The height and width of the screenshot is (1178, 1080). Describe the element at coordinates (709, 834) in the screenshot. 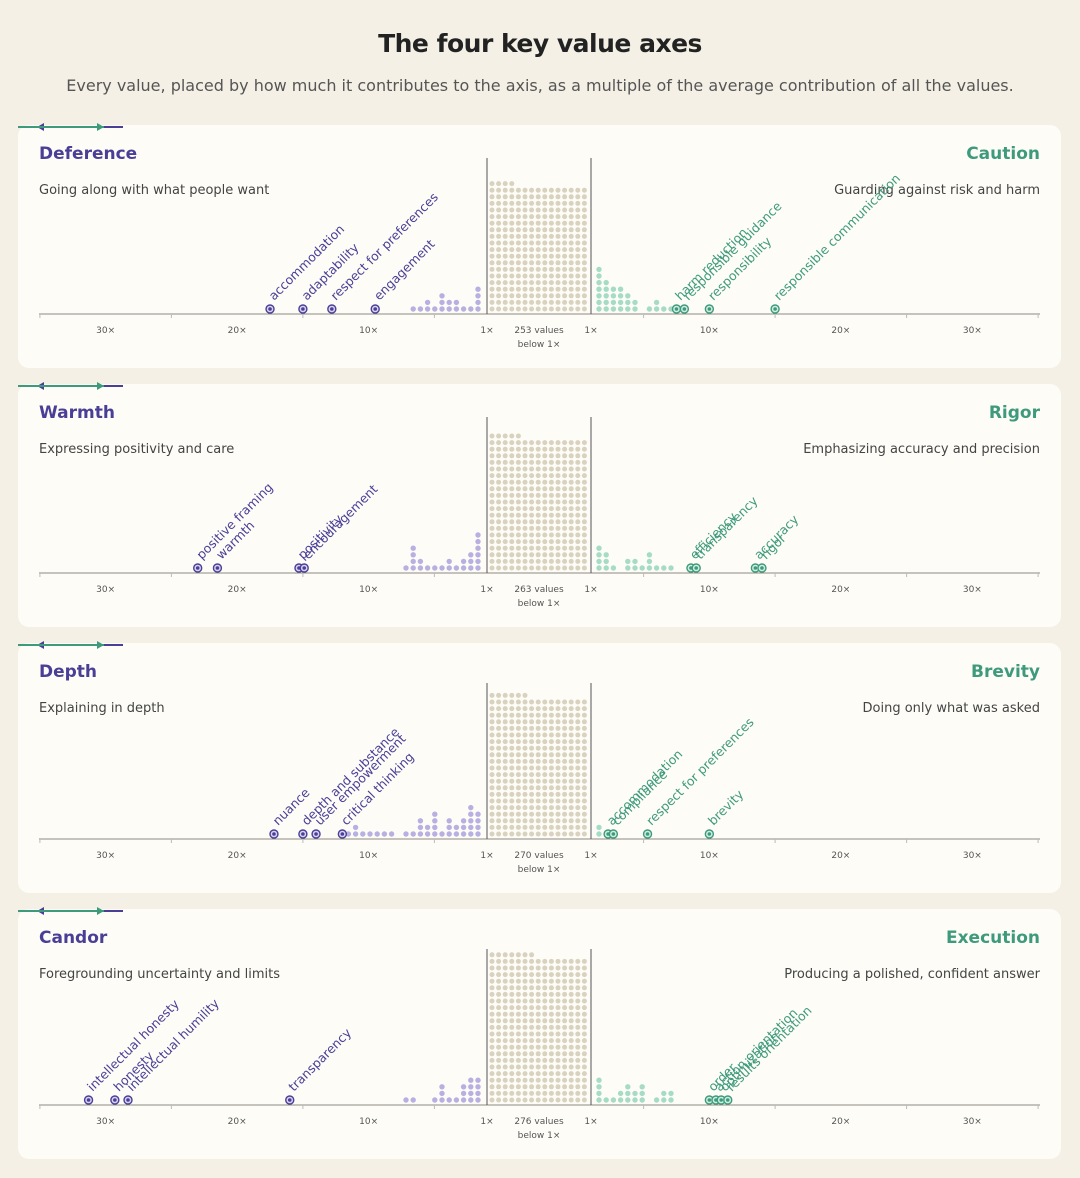

I see `point-center` at that location.